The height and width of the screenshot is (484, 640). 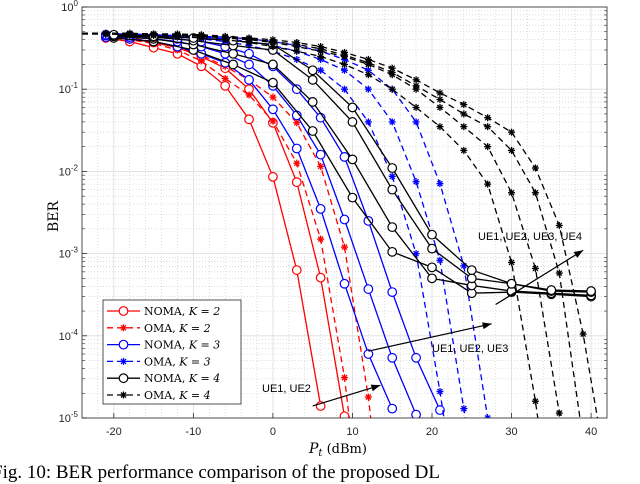 What do you see at coordinates (273, 432) in the screenshot?
I see `x-tick-label: 0` at bounding box center [273, 432].